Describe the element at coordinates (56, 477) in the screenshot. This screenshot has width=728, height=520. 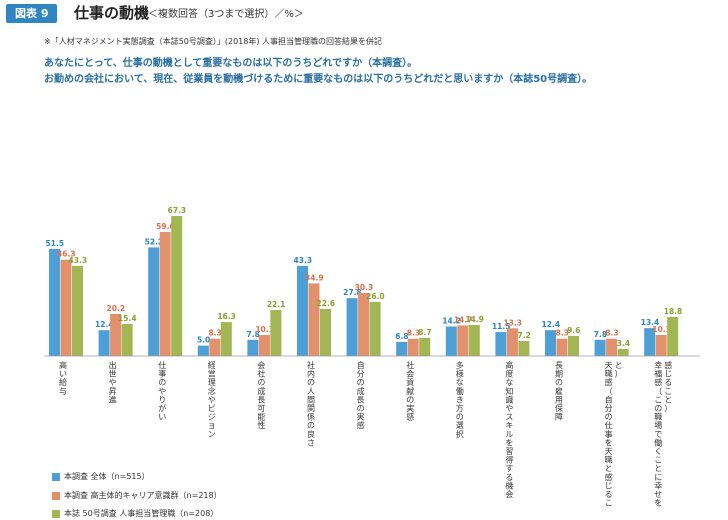
I see `legend-swatch-blue` at that location.